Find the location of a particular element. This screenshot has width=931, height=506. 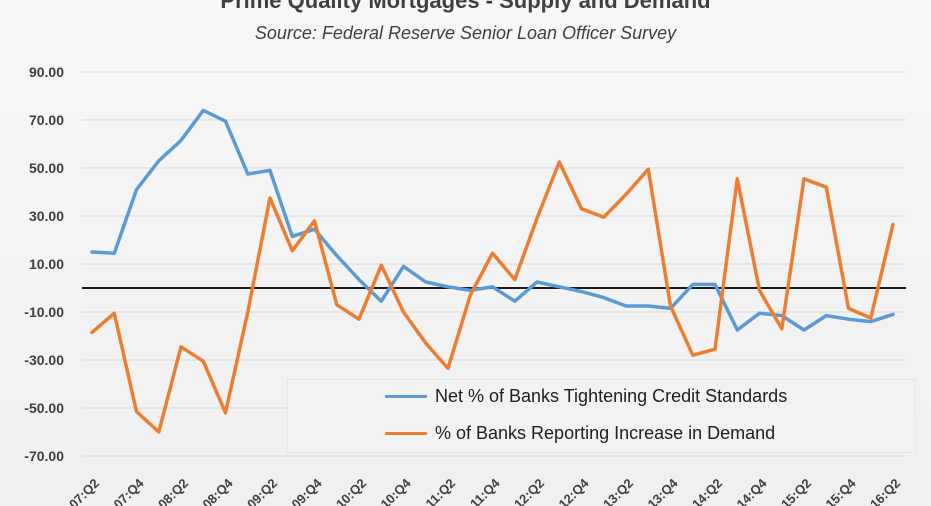

x-tick-label: 13:Q2 is located at coordinates (618, 491).